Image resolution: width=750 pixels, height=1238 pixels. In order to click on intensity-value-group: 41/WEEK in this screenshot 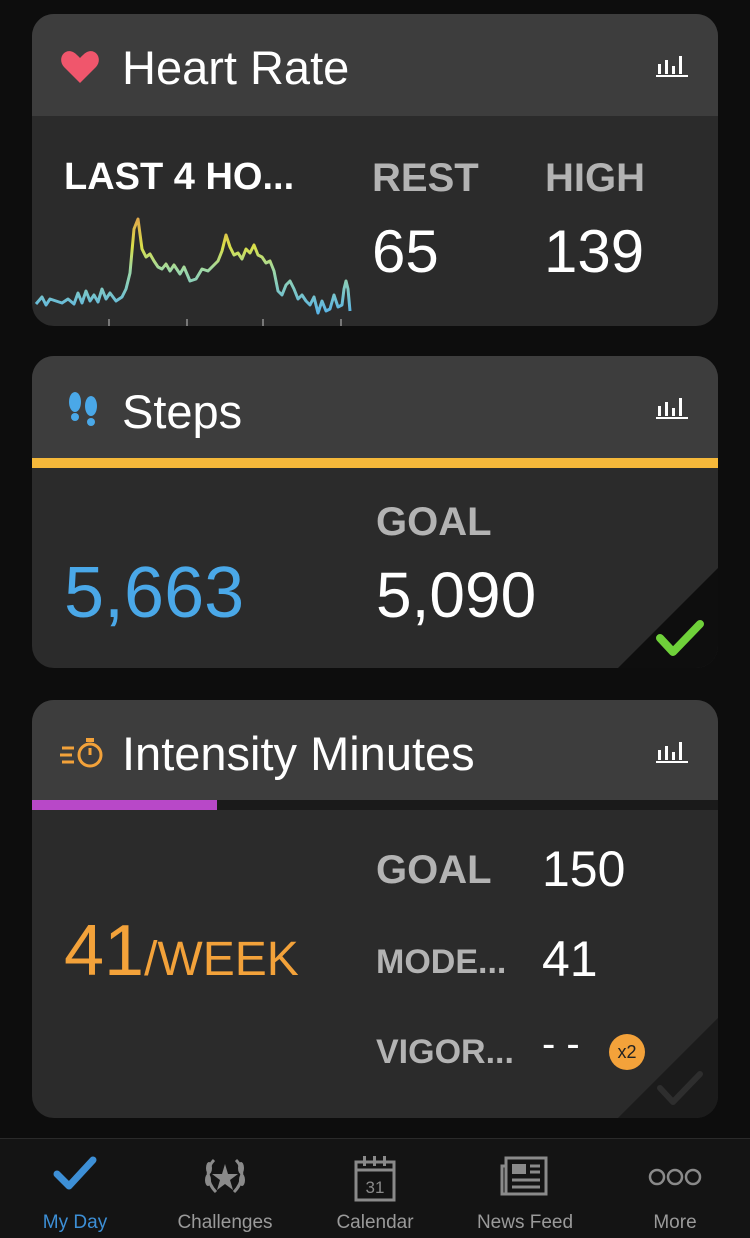, I will do `click(181, 951)`.